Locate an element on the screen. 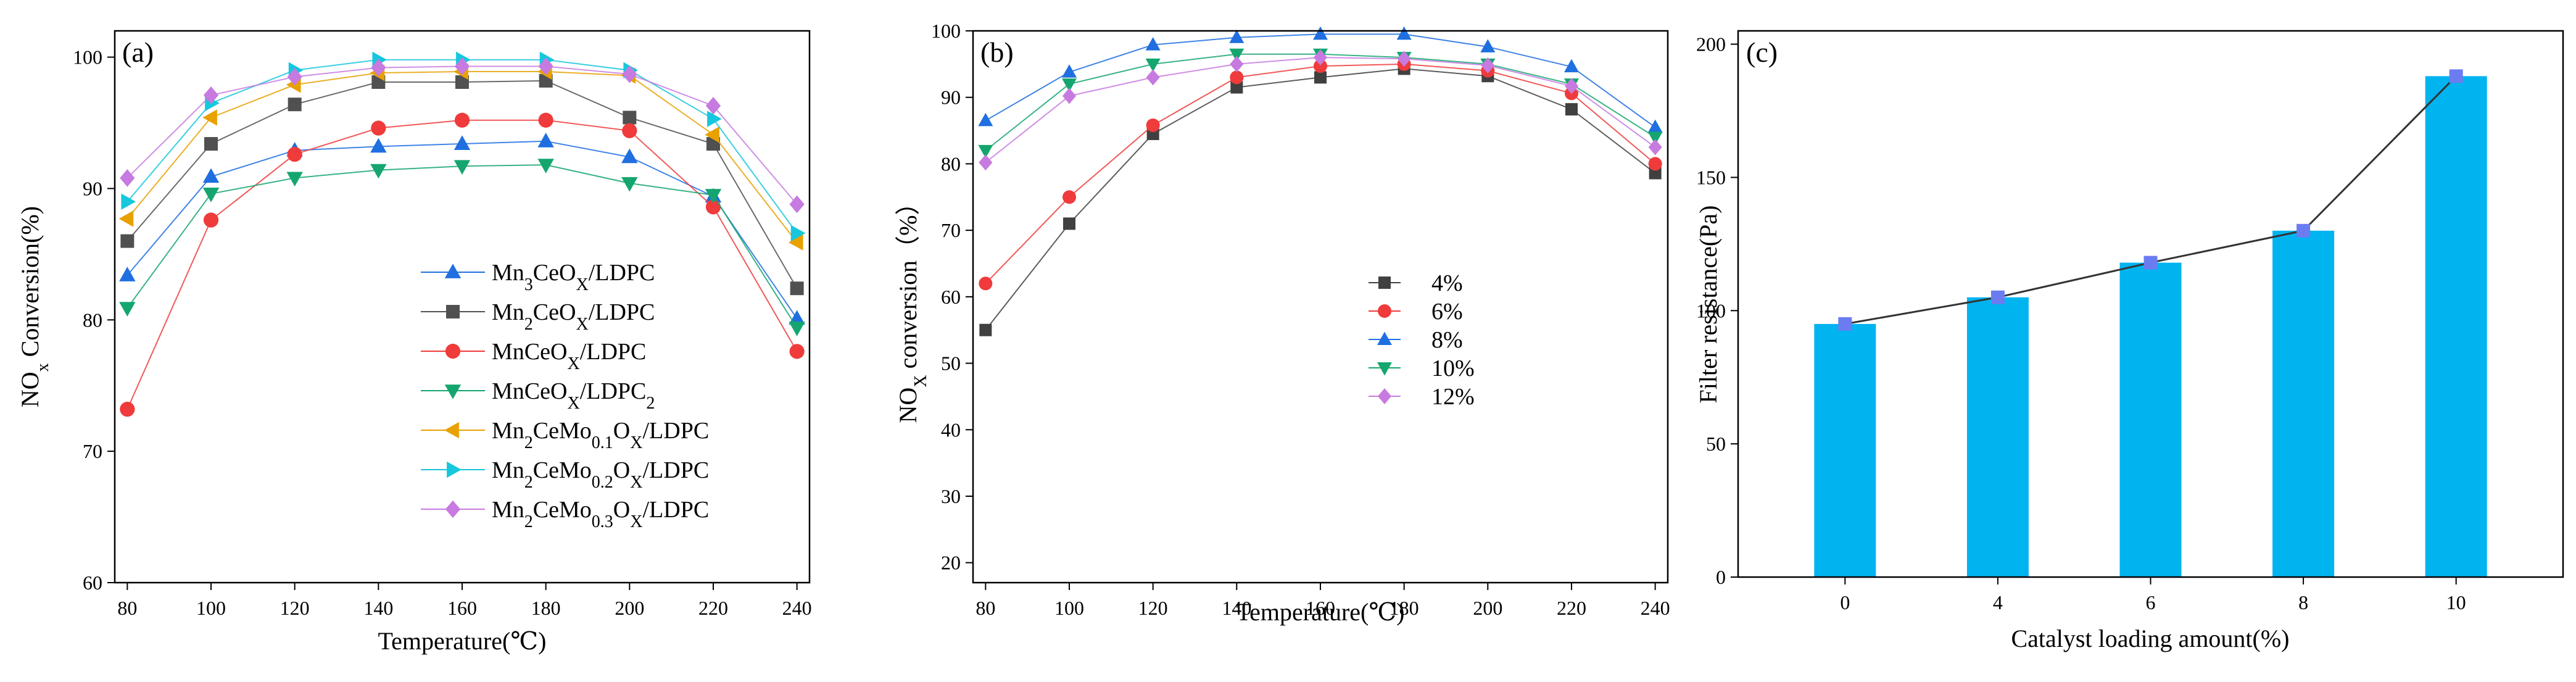  panel-b-y-axis-title-sub: X is located at coordinates (920, 381).